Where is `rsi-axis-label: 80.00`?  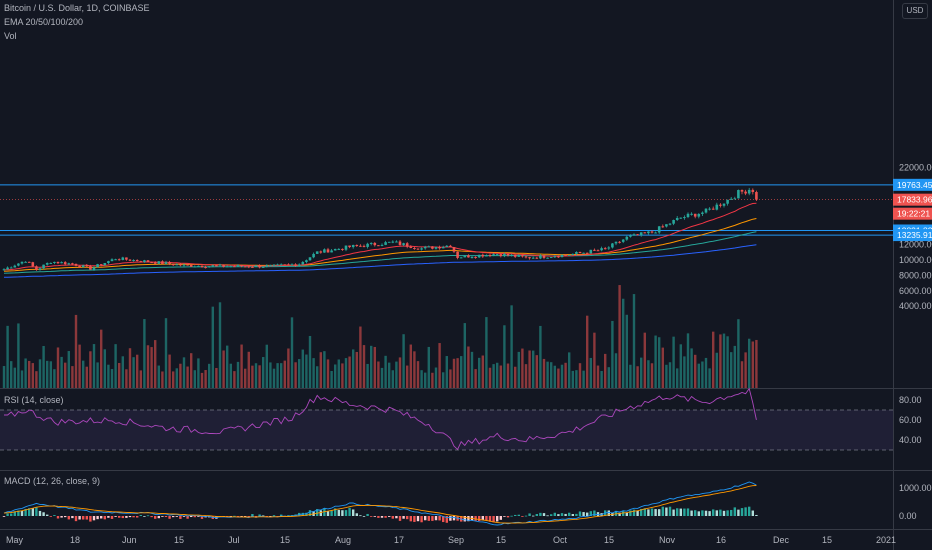
rsi-axis-label: 80.00 is located at coordinates (910, 400).